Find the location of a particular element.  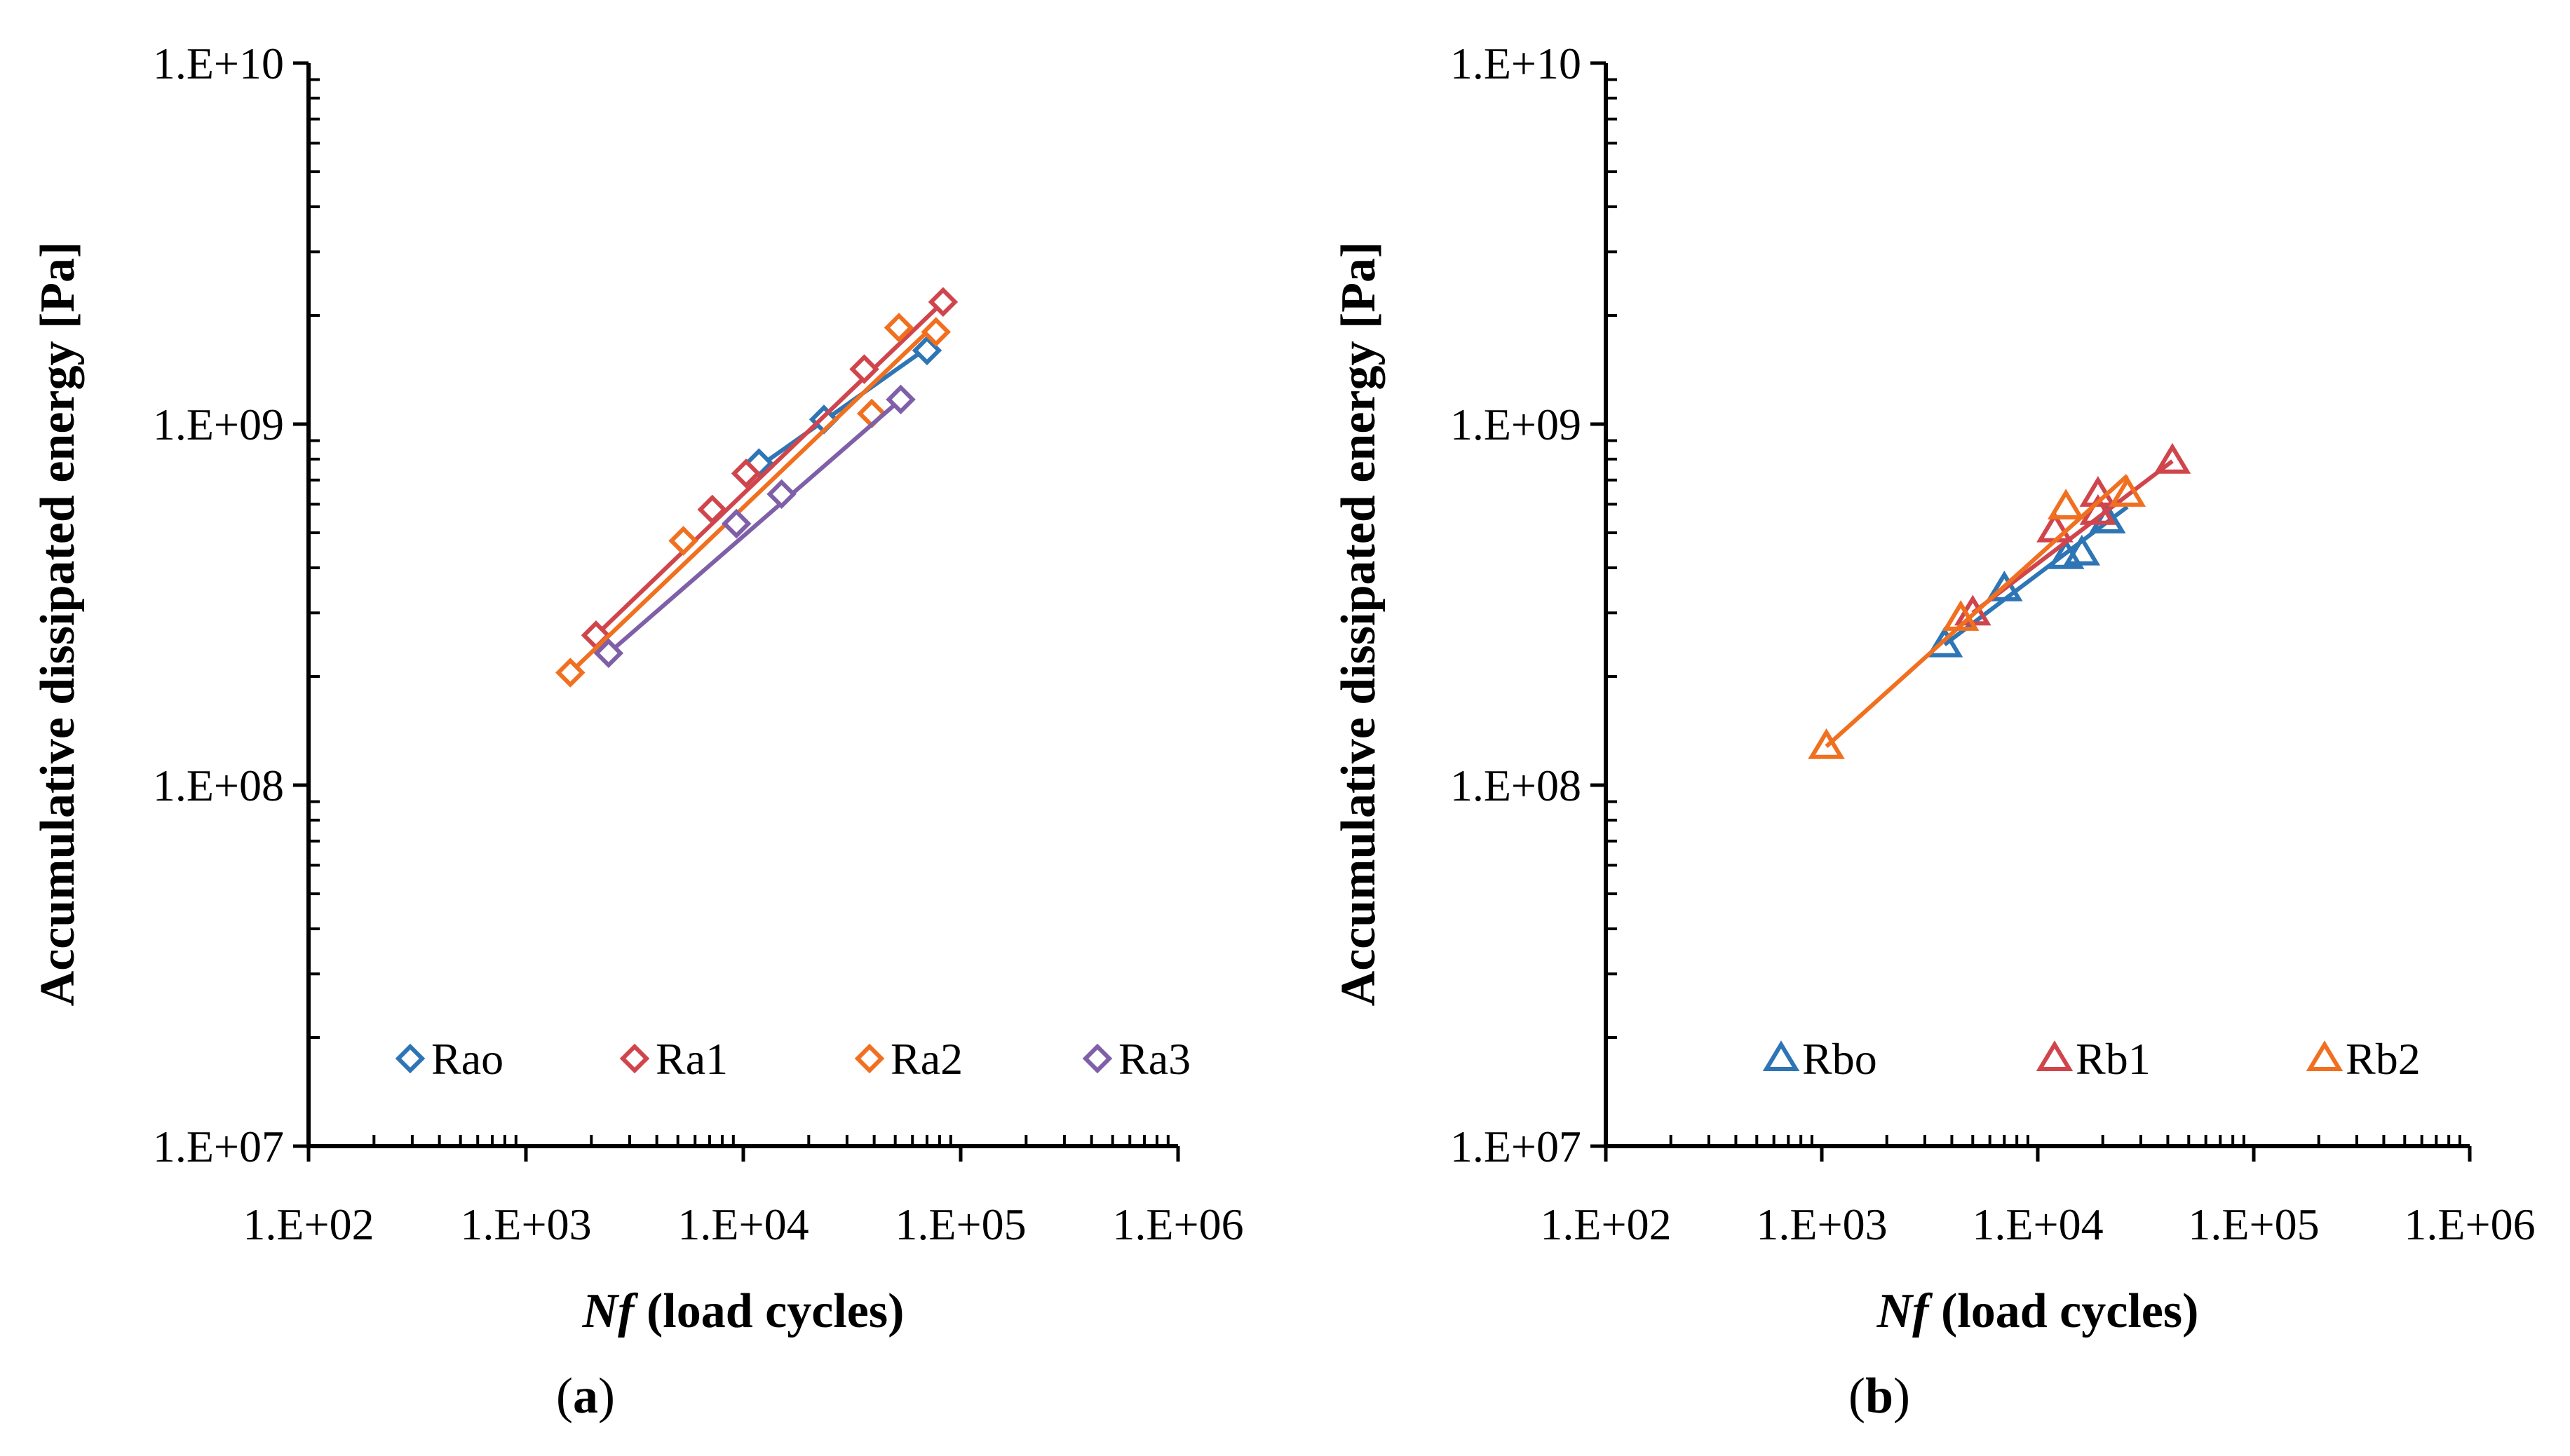

panel-label-b: (b) is located at coordinates (1879, 1396).